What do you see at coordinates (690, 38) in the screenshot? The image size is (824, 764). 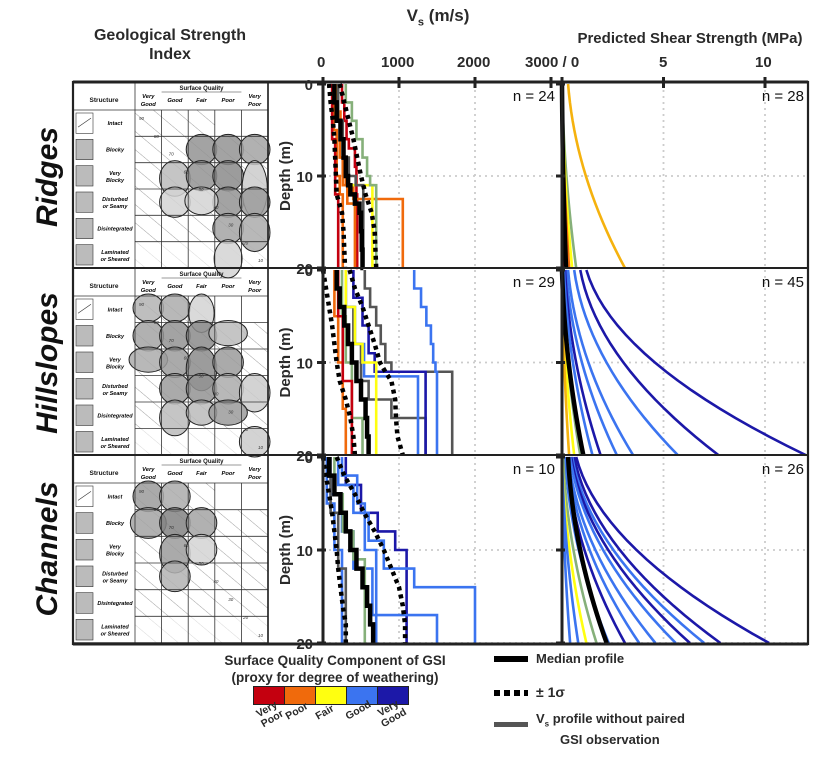 I see `shear-title: Predicted Shear Strength (MPa)` at bounding box center [690, 38].